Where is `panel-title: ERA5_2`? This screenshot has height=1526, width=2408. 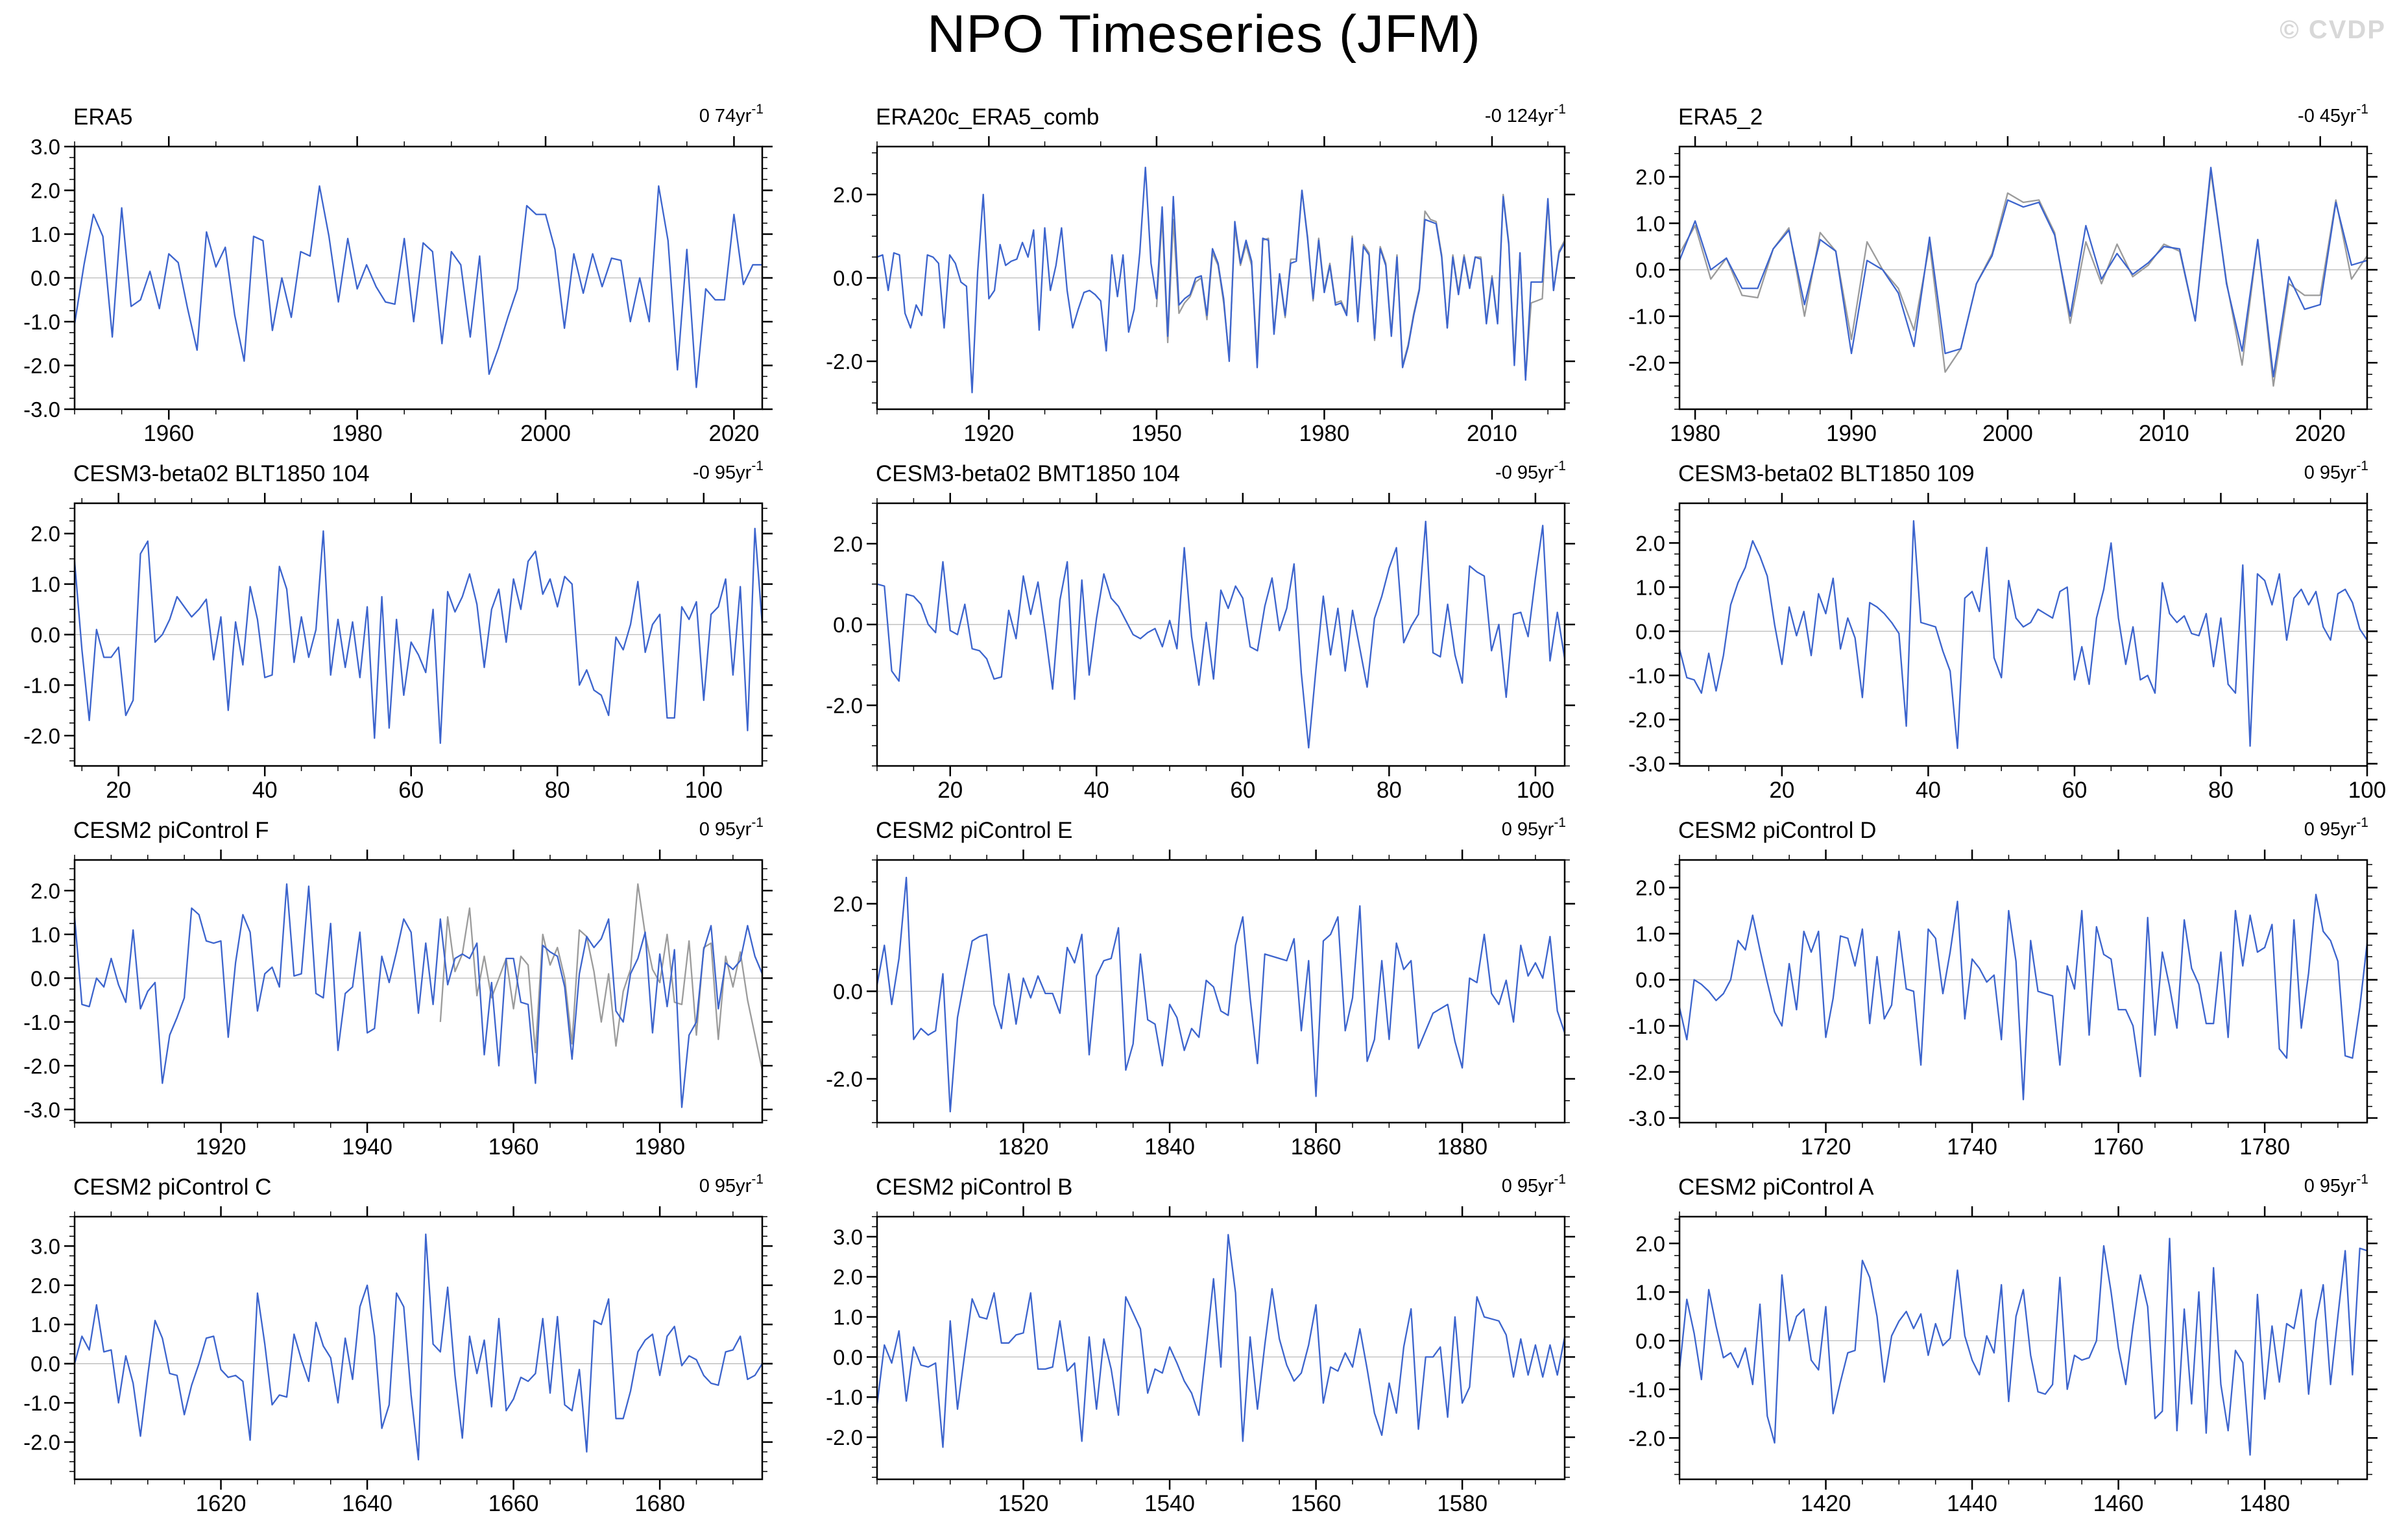
panel-title: ERA5_2 is located at coordinates (1720, 117).